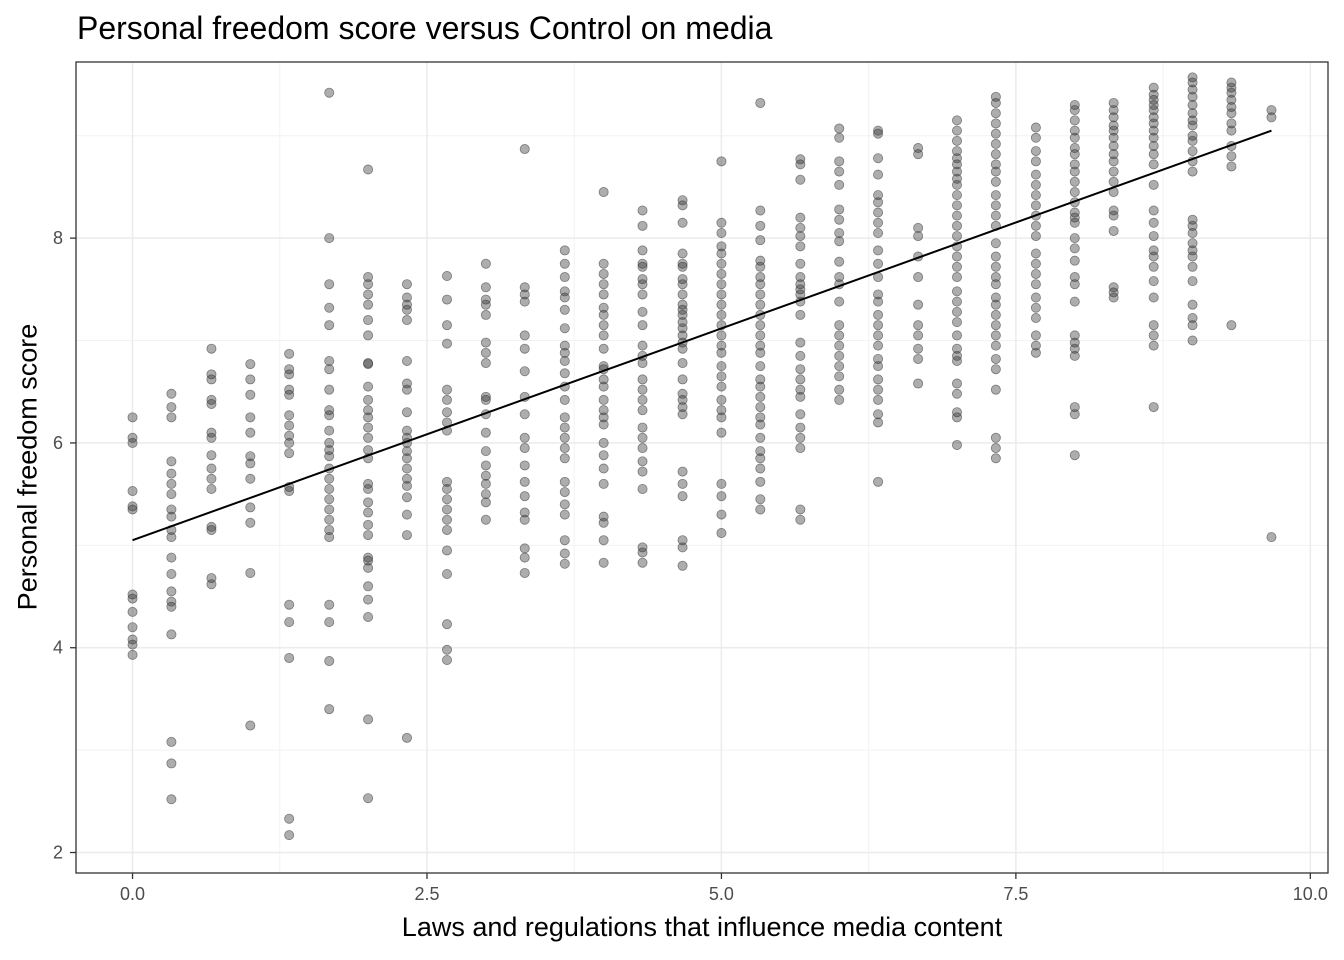  What do you see at coordinates (58, 853) in the screenshot?
I see `y-tick-label: 2` at bounding box center [58, 853].